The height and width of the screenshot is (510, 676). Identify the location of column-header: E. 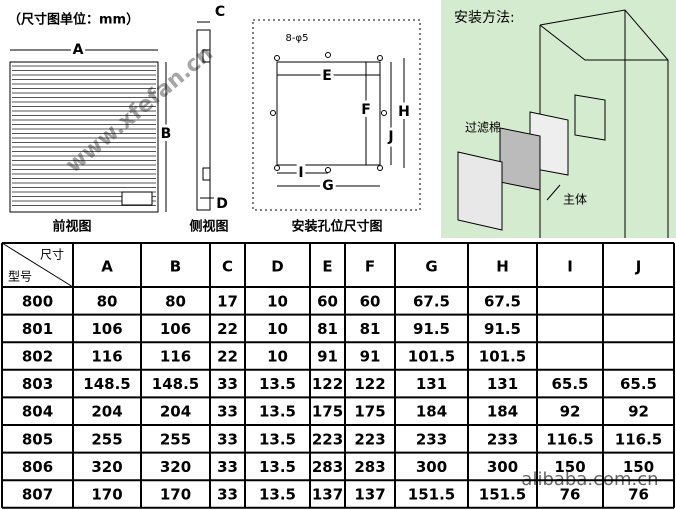
(327, 267).